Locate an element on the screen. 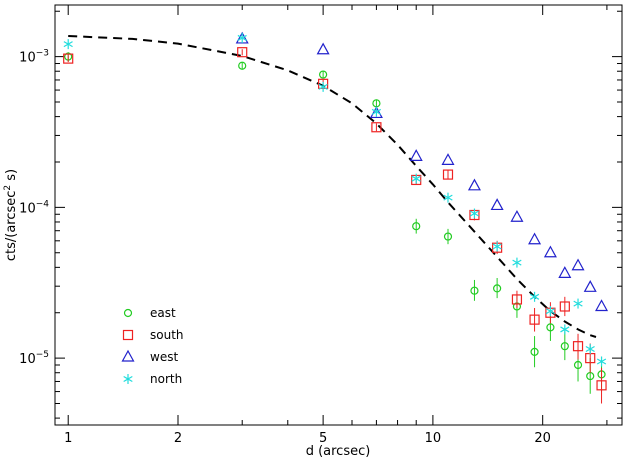  y-tick-label: 10⁻⁴ is located at coordinates (34, 207).